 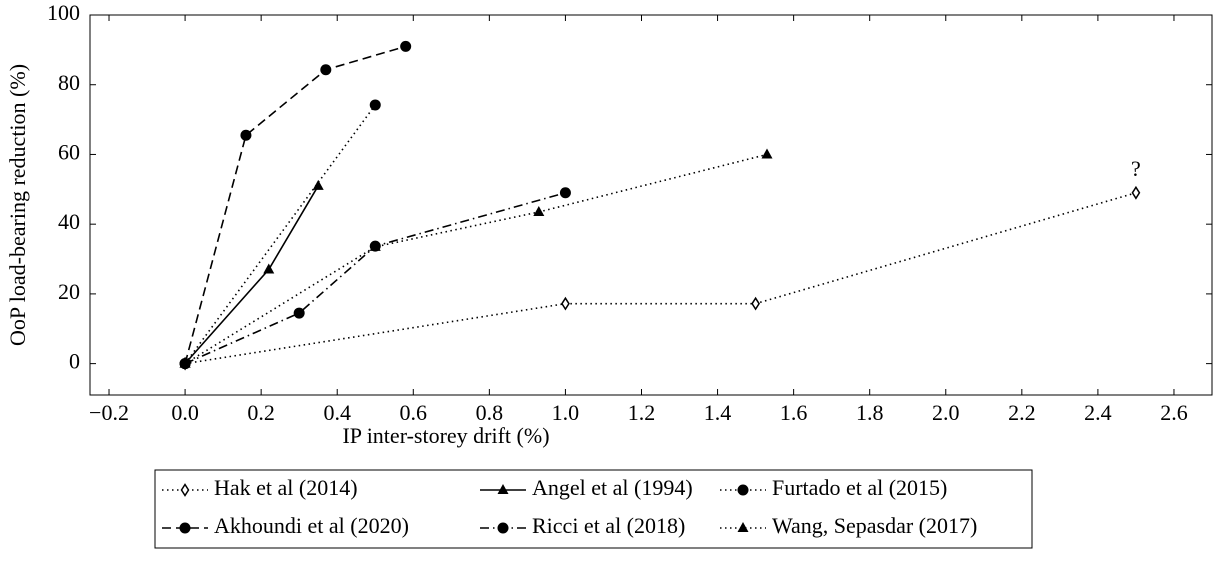 What do you see at coordinates (445, 435) in the screenshot?
I see `x-axis-label: IP inter-storey drift (%)` at bounding box center [445, 435].